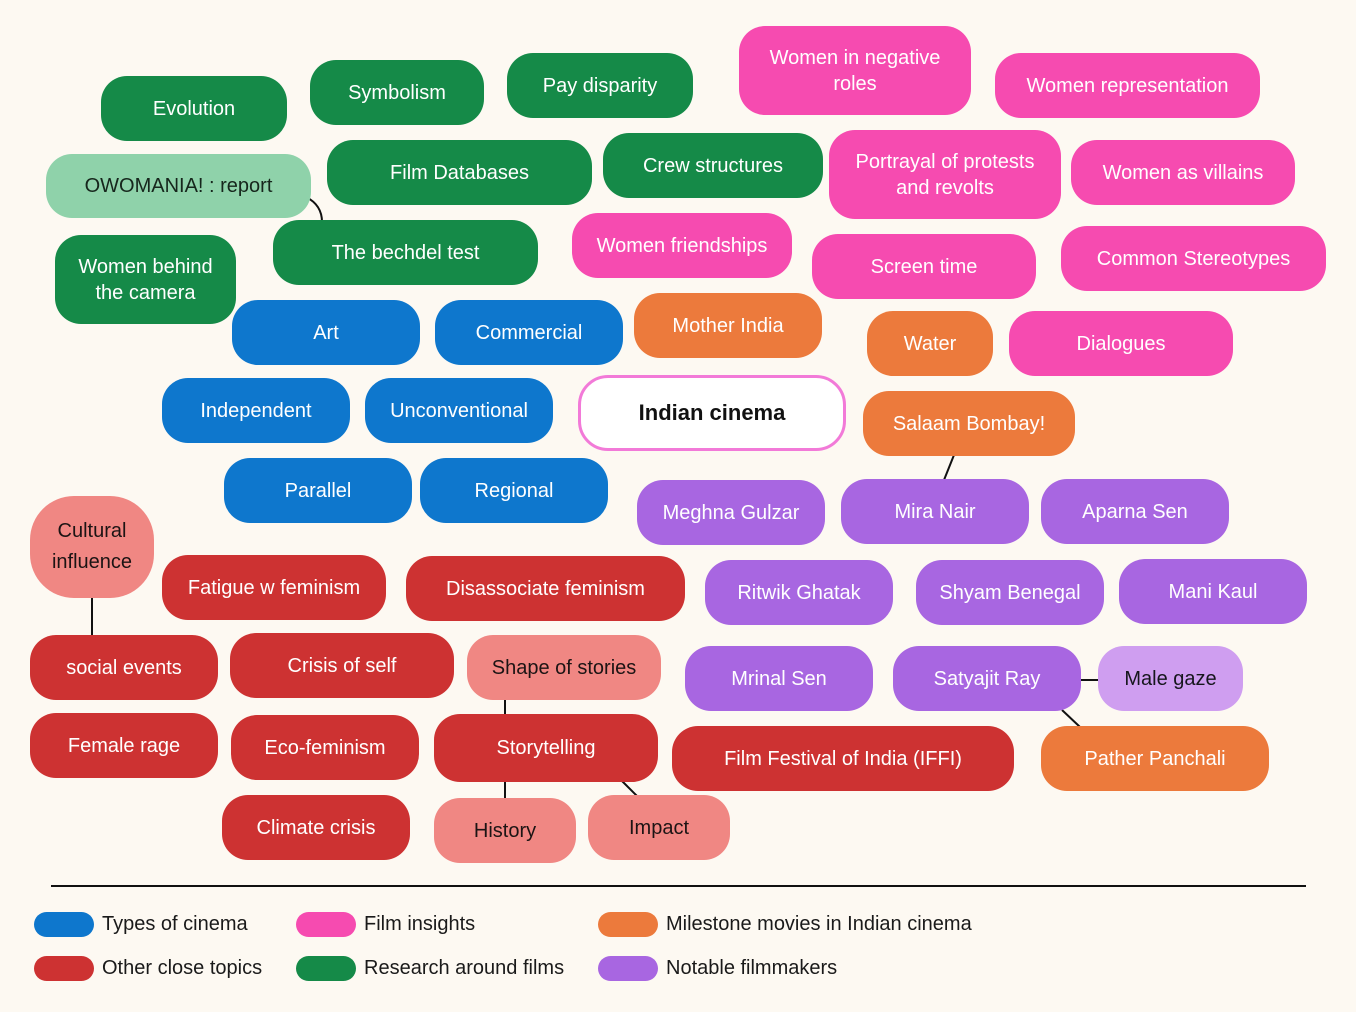  Describe the element at coordinates (935, 511) in the screenshot. I see `node-mira-nair: Mira Nair` at that location.